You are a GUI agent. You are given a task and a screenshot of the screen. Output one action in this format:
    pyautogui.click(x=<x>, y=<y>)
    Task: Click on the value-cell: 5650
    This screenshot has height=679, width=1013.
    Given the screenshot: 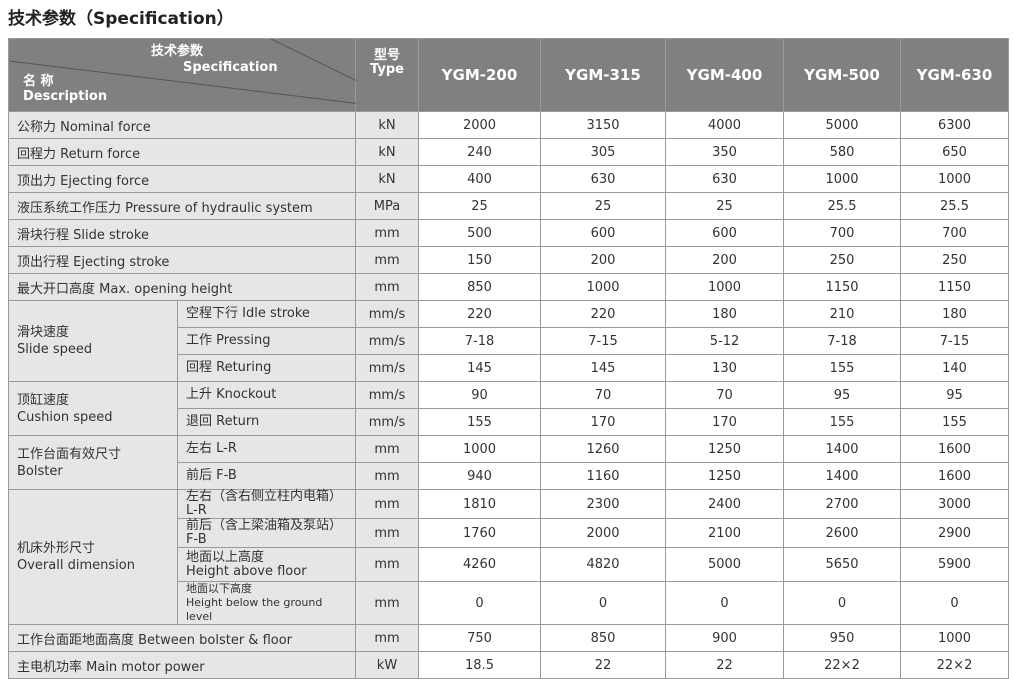 What is the action you would take?
    pyautogui.click(x=842, y=564)
    